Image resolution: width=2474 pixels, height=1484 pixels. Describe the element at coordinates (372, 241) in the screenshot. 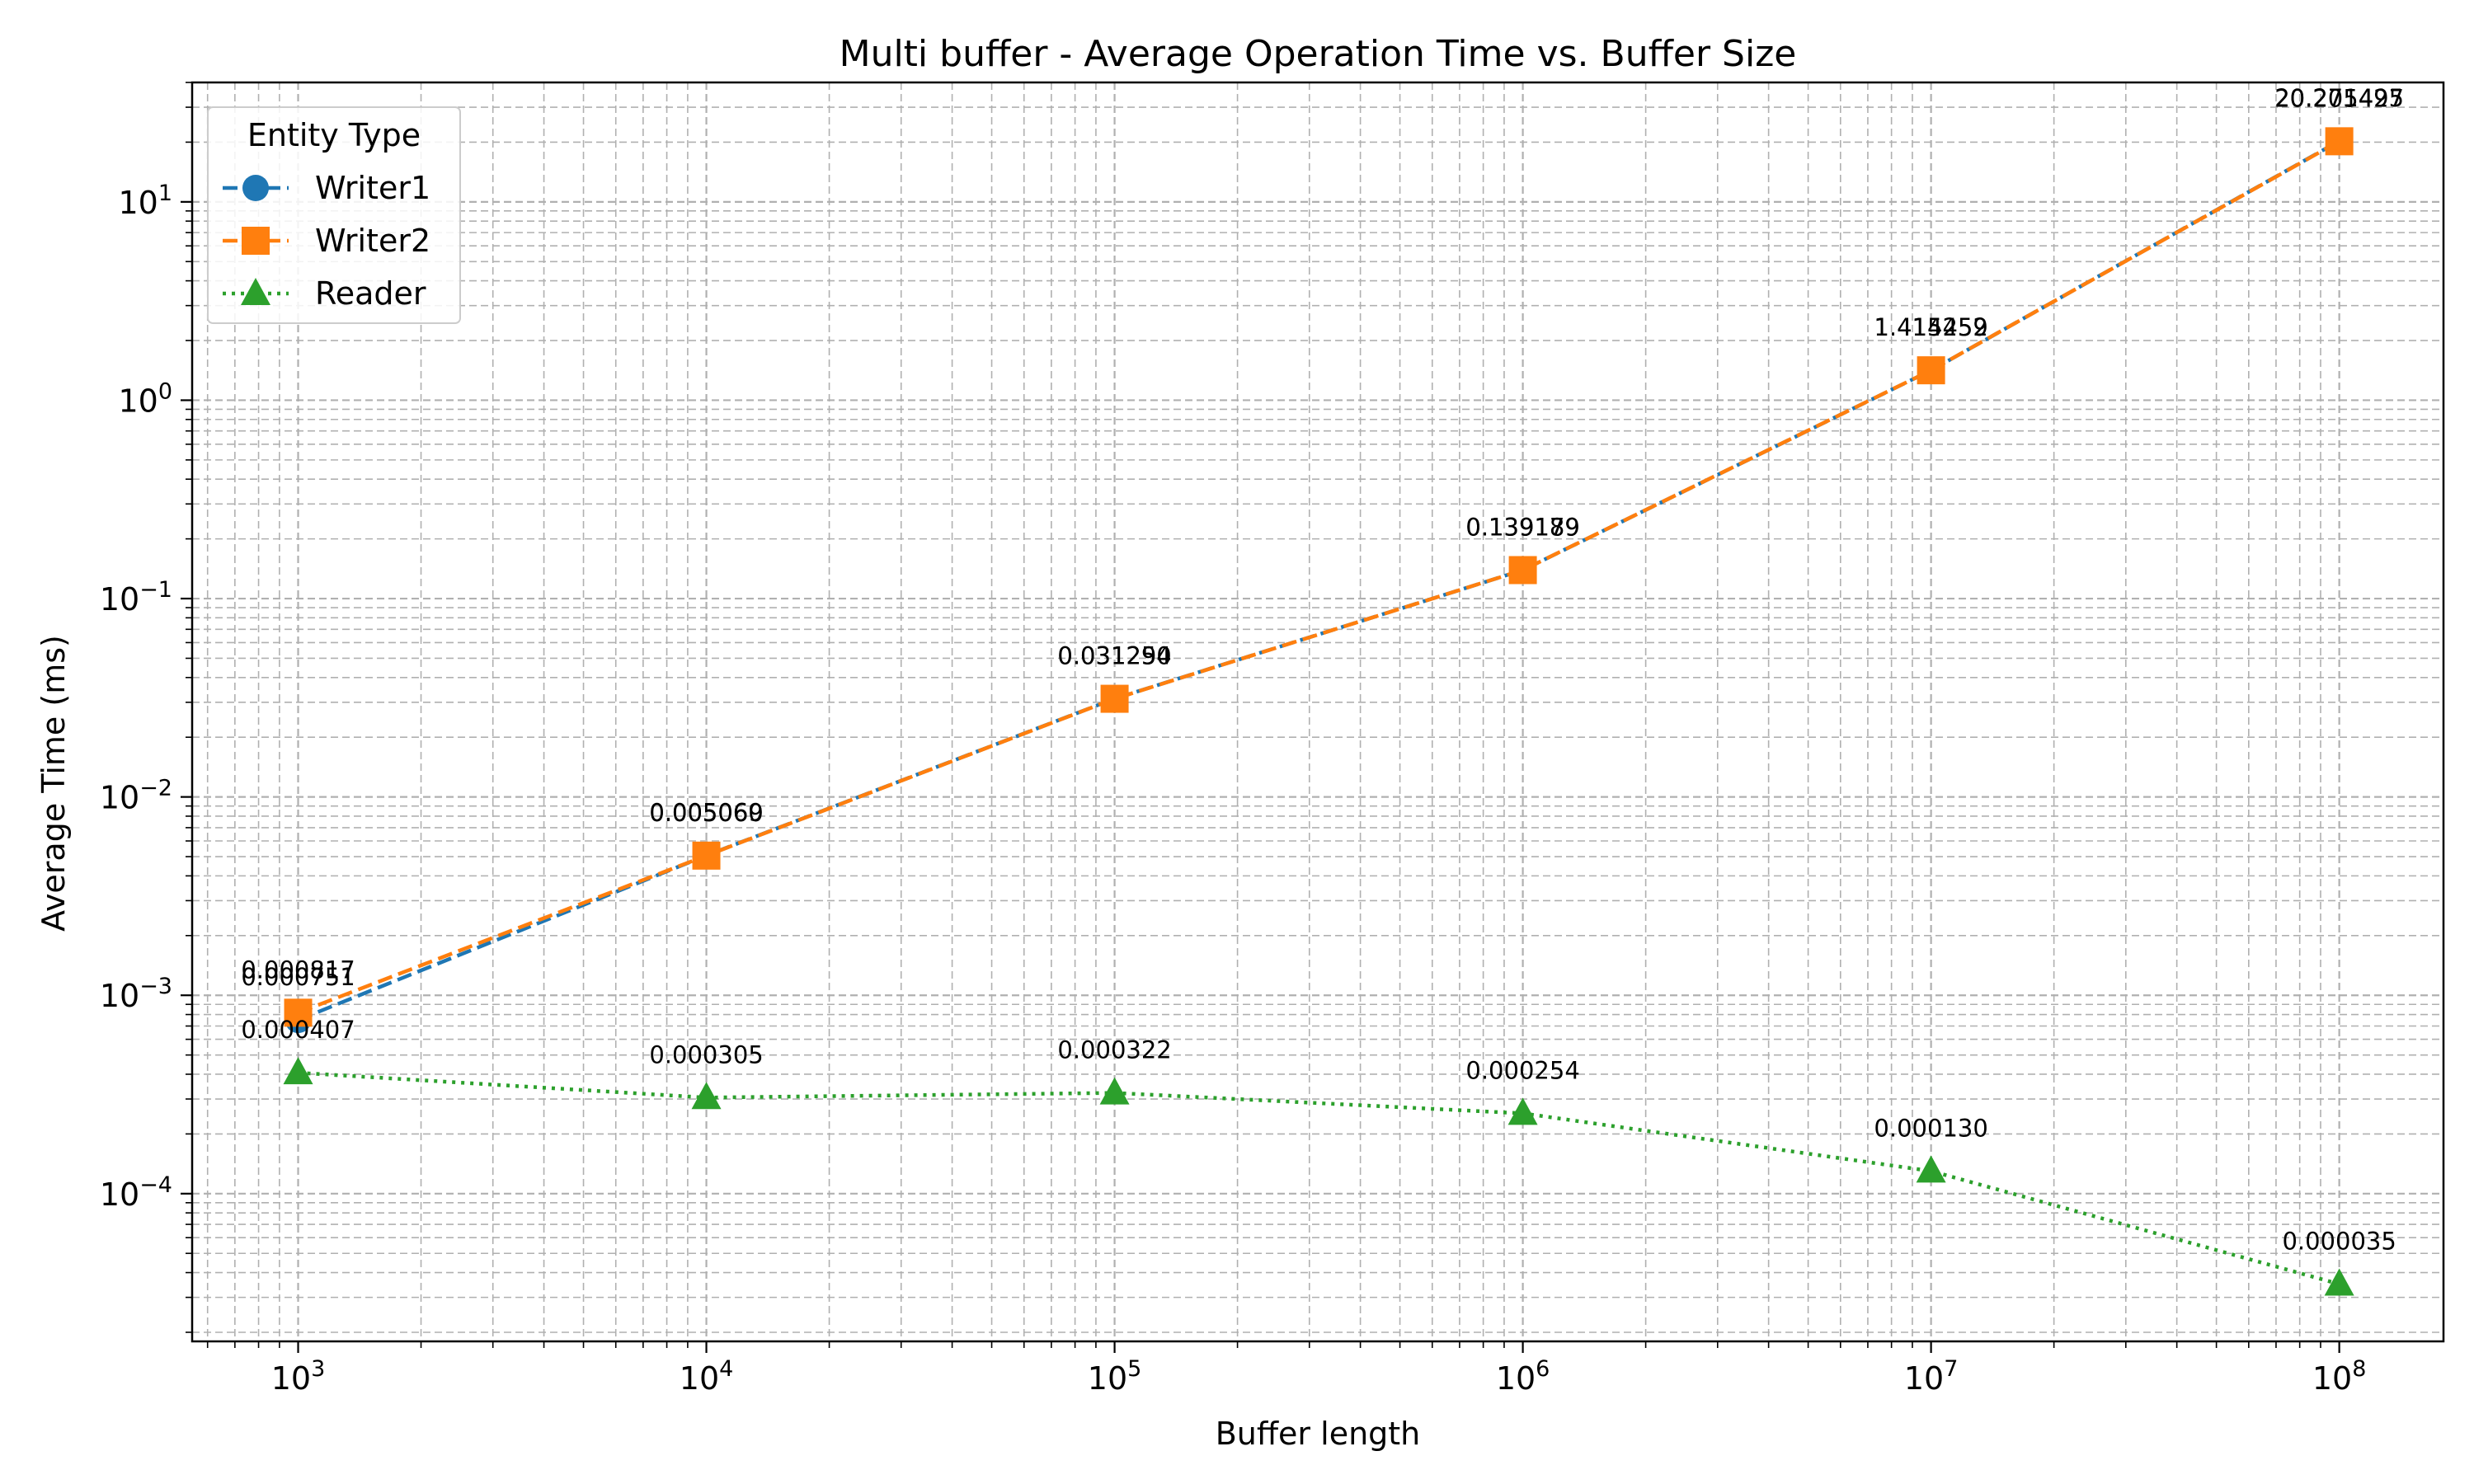

I see `legend-label-writer2: Writer2` at that location.